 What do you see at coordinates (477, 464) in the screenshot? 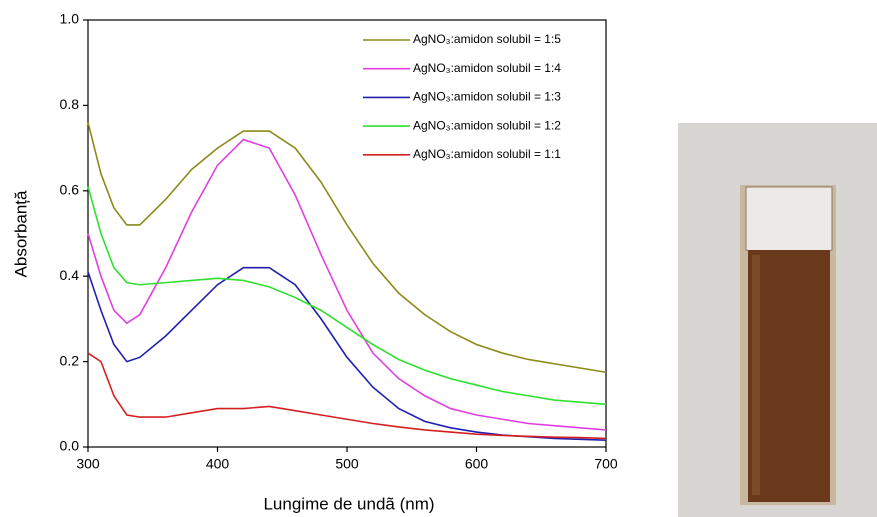
I see `x-tick-label: 600` at bounding box center [477, 464].